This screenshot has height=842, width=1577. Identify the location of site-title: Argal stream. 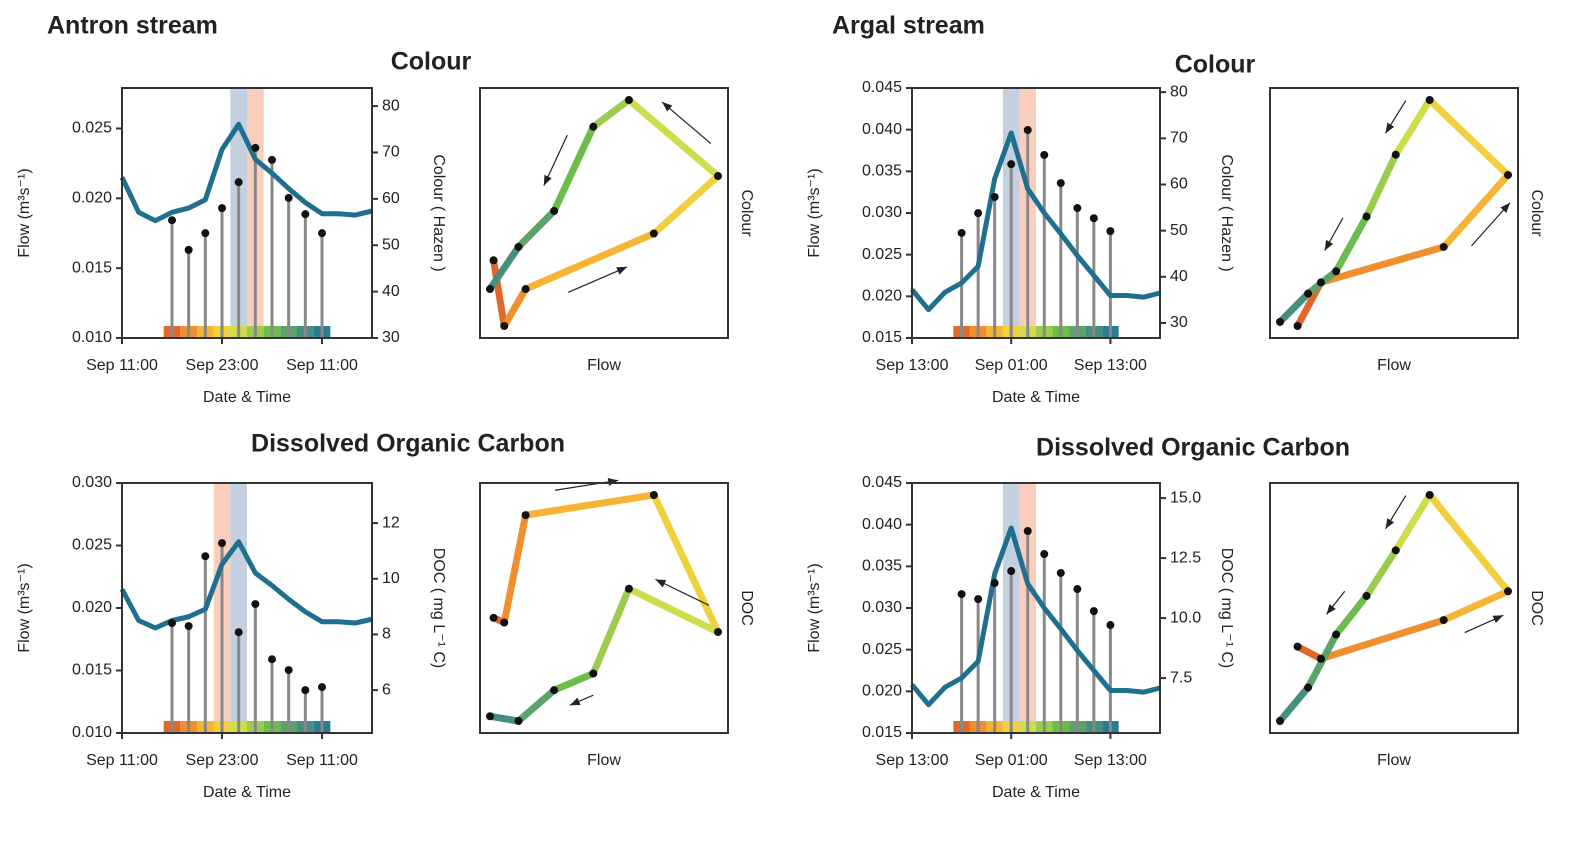
(908, 26).